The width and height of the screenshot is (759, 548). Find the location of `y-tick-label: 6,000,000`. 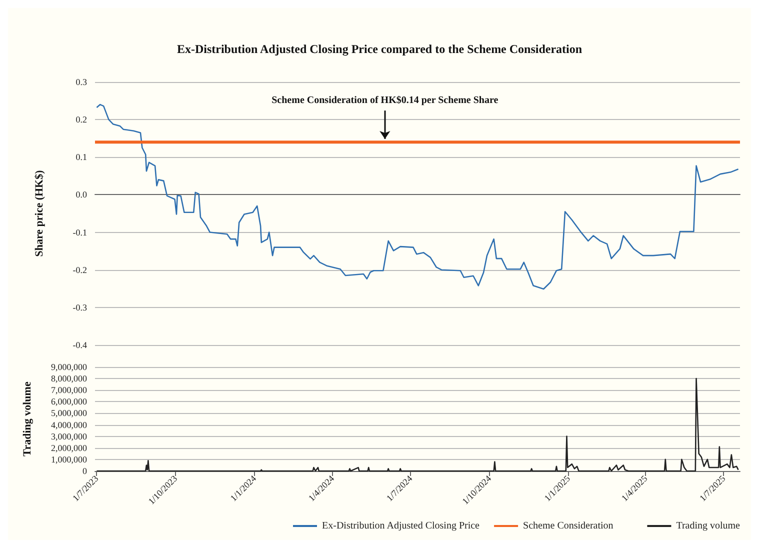

y-tick-label: 6,000,000 is located at coordinates (69, 401).